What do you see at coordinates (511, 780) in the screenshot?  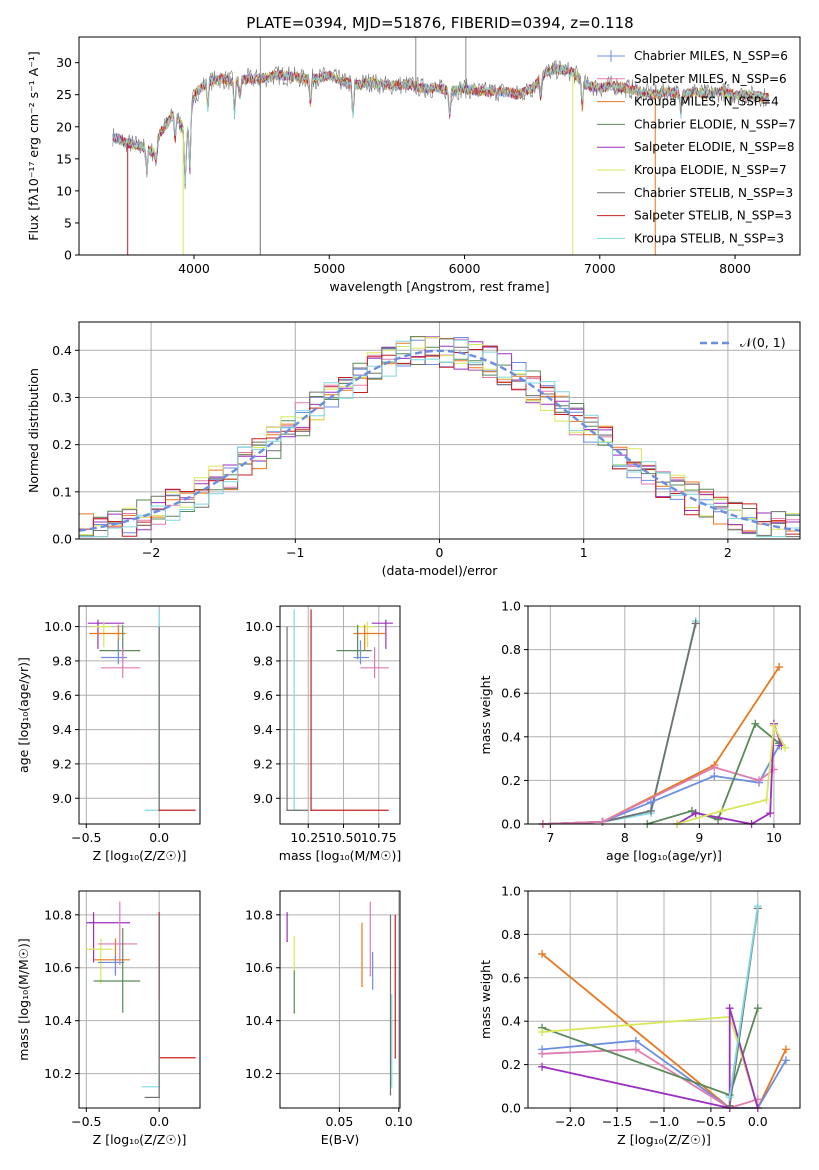 I see `weight_vs_age-ytick-label: 0.2` at bounding box center [511, 780].